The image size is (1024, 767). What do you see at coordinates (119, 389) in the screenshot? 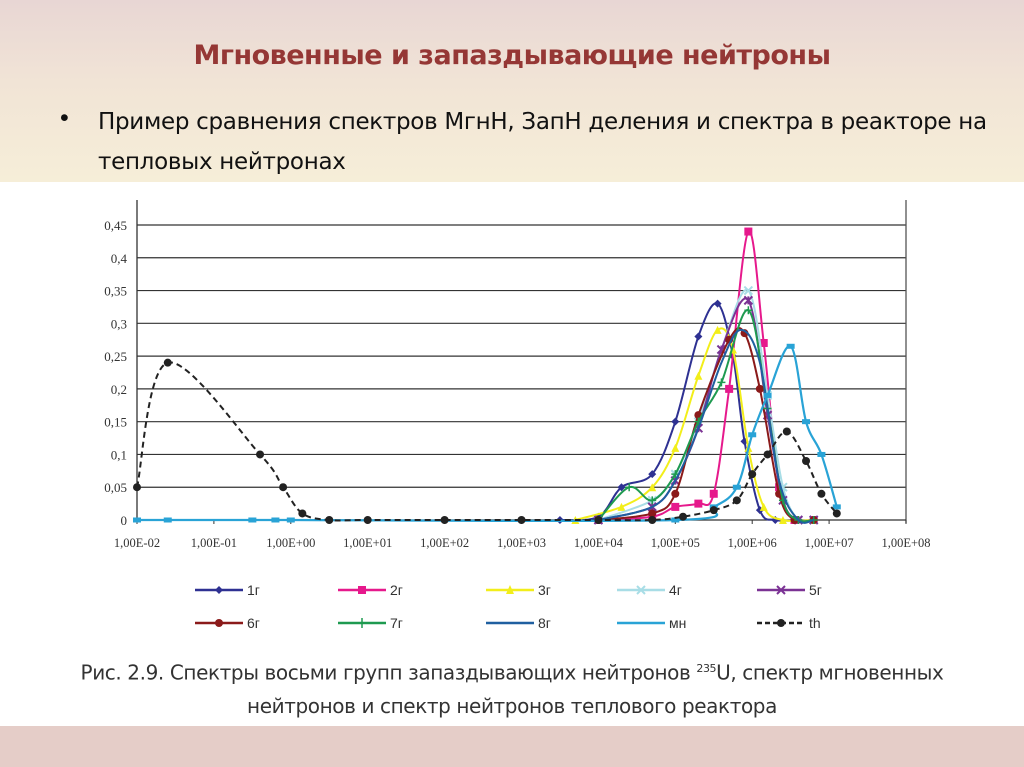
I see `y-tick-label: 0,2` at bounding box center [119, 389].